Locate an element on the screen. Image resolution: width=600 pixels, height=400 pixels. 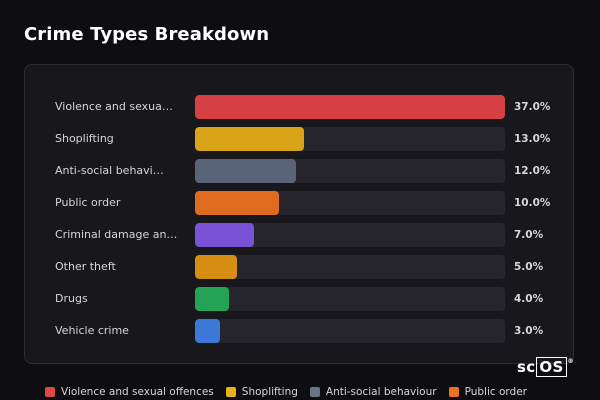
brand-logo: sc OS ® is located at coordinates (545, 367).